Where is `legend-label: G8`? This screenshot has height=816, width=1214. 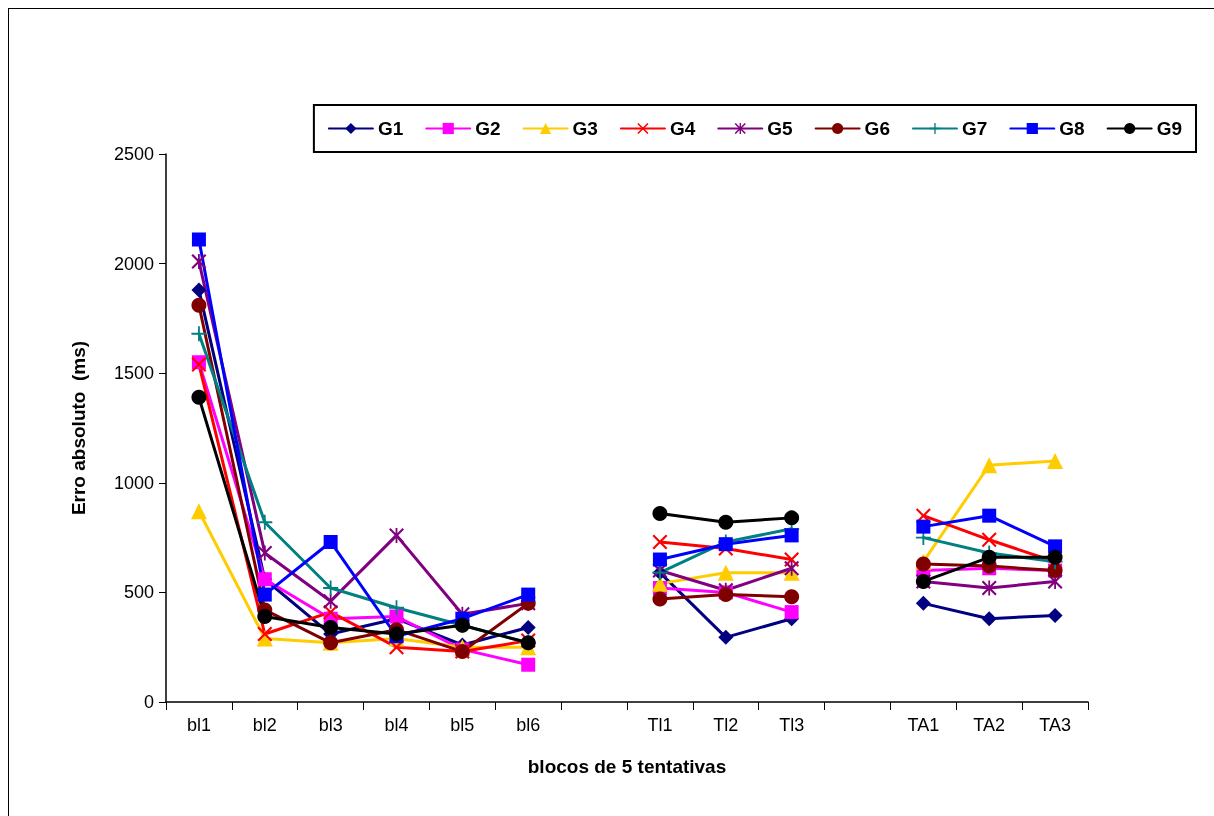 legend-label: G8 is located at coordinates (1072, 128).